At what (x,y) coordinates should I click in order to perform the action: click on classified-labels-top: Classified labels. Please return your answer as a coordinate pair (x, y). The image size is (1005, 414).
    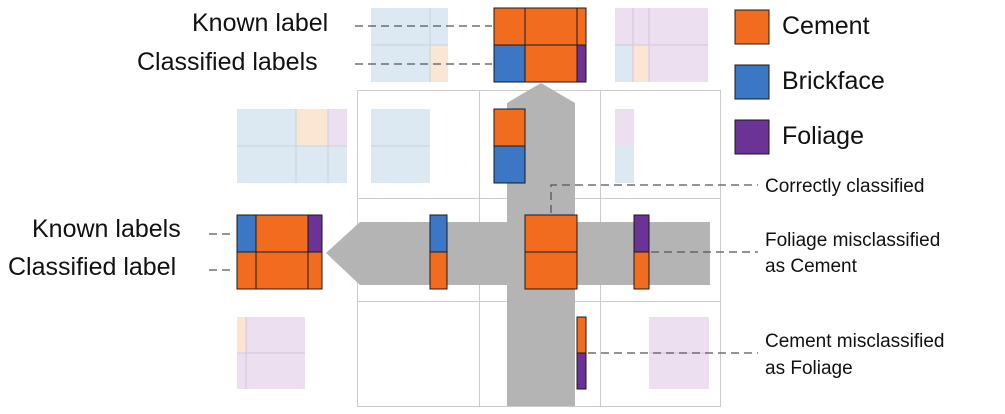
    Looking at the image, I should click on (227, 62).